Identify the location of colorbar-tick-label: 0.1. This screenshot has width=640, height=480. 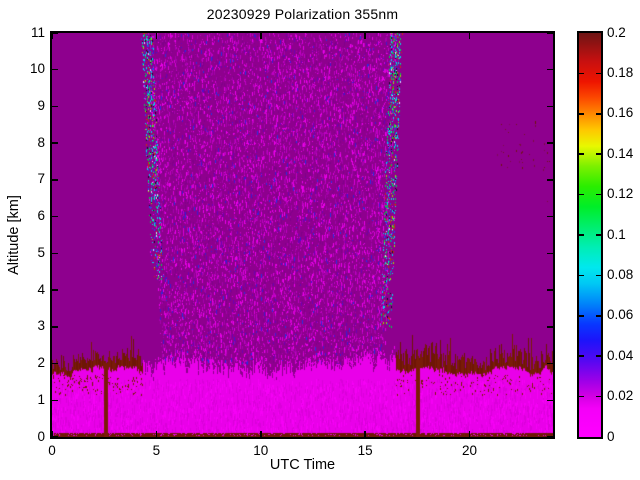
(616, 234).